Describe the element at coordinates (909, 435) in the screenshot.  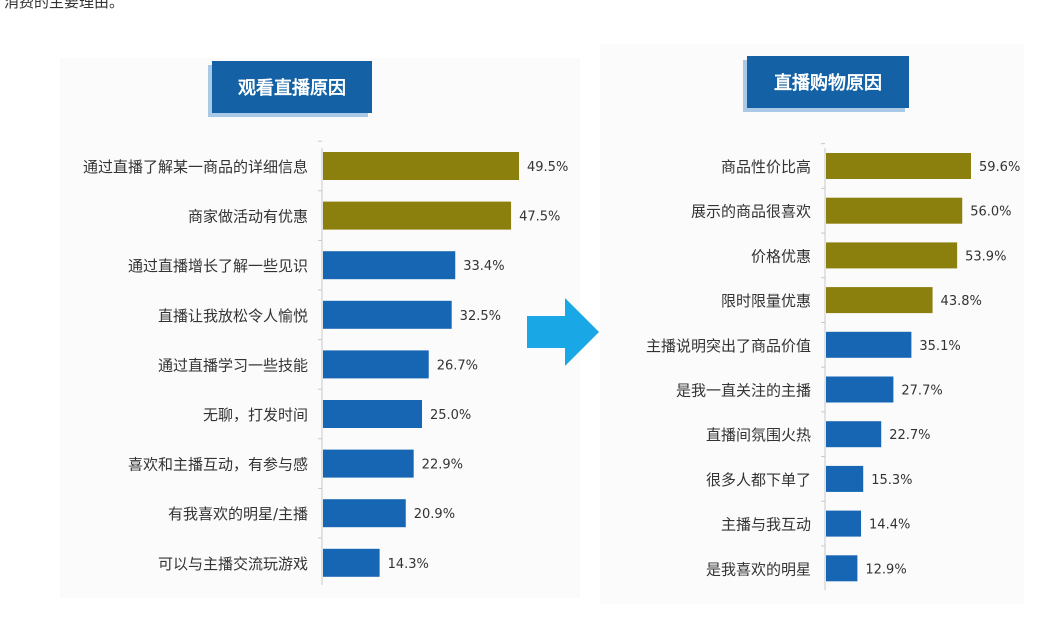
I see `value-label: 22.7%` at that location.